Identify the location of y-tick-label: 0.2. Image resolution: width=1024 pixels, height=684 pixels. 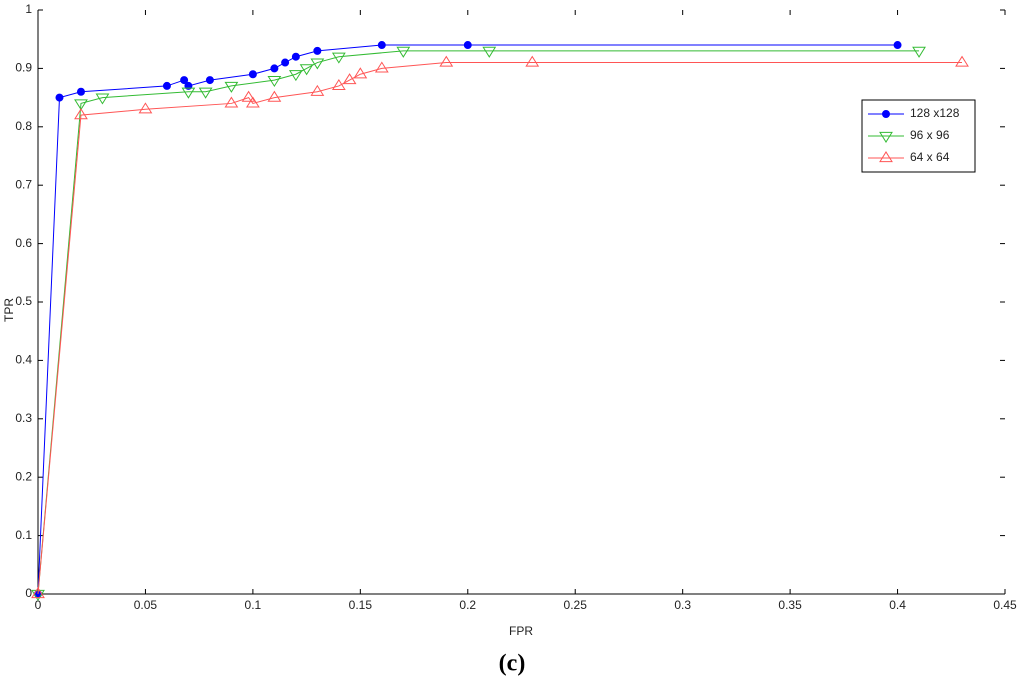
(23, 476).